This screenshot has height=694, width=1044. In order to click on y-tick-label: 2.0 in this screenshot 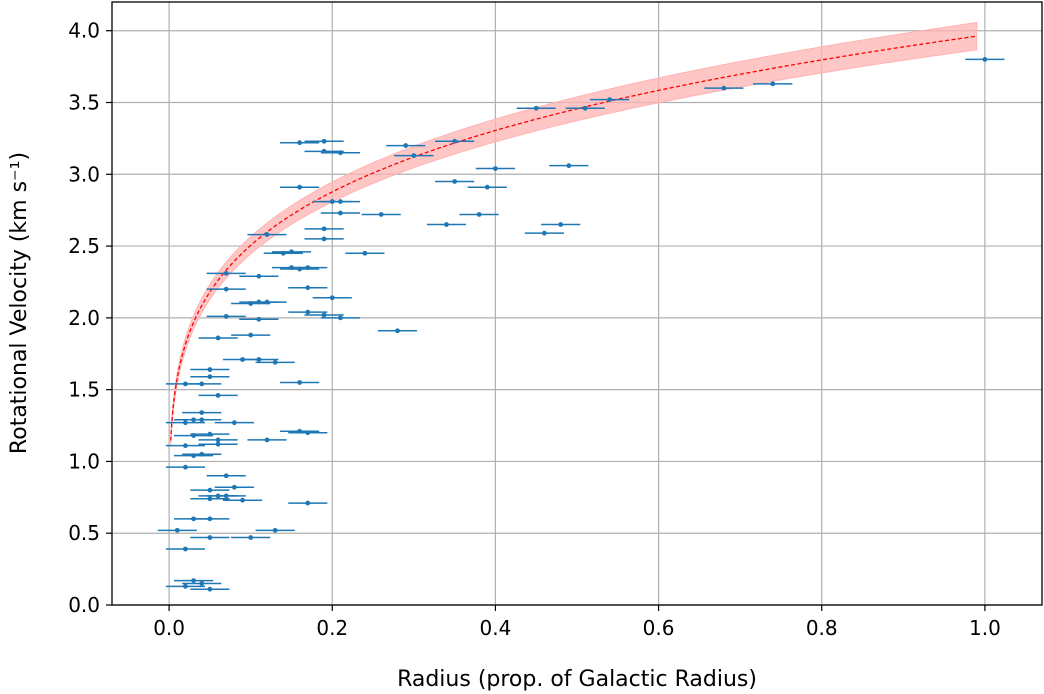, I will do `click(84, 318)`.